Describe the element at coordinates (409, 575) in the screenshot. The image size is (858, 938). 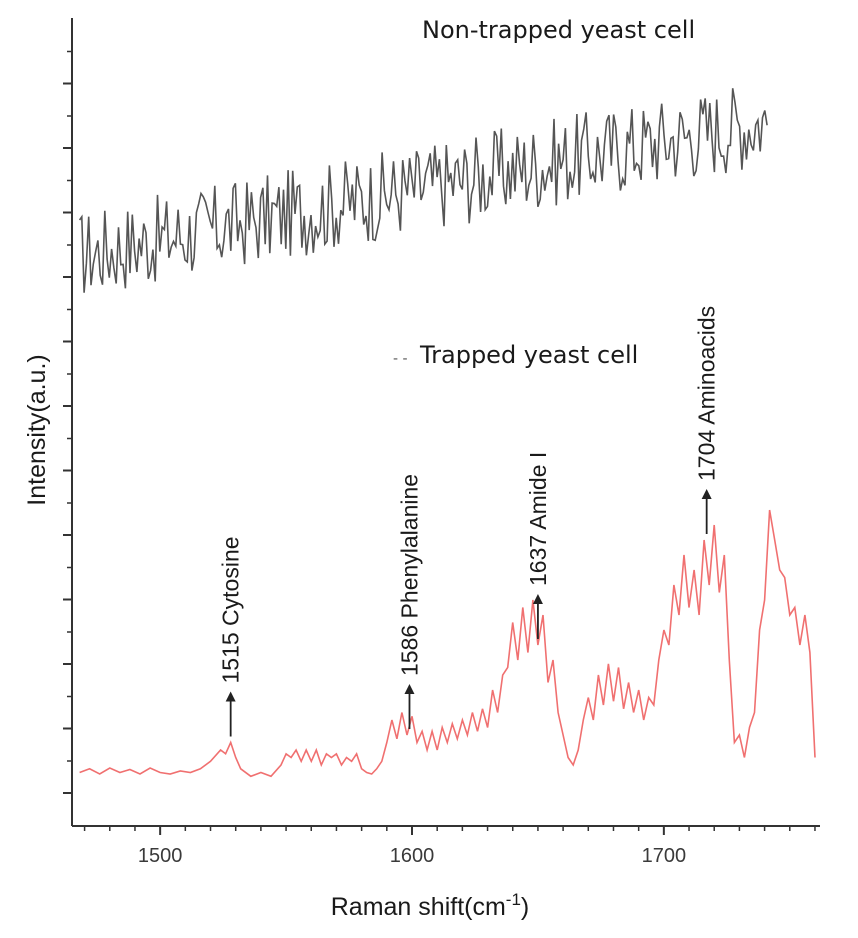
I see `annotation-label: 1586 Phenylalanine` at that location.